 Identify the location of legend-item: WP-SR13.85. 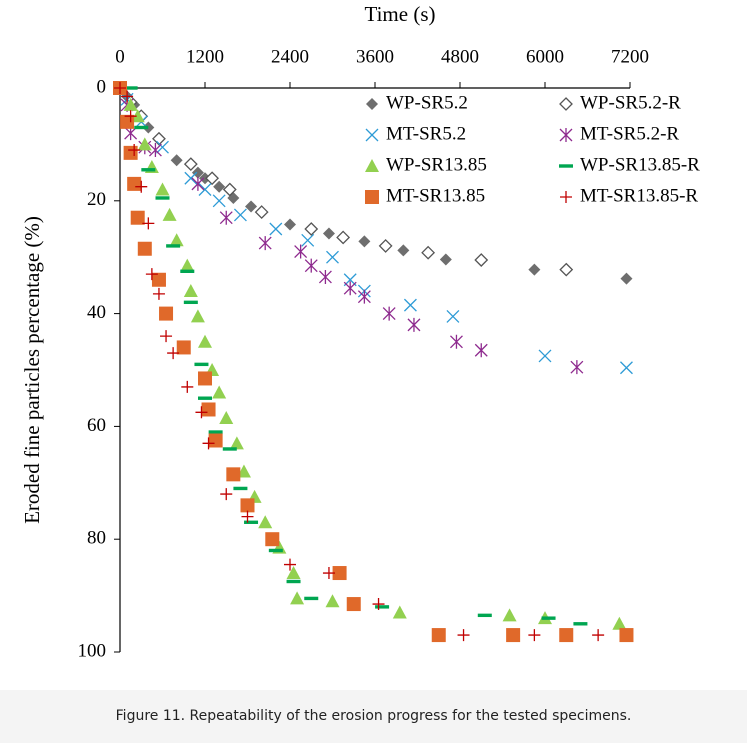
(426, 164).